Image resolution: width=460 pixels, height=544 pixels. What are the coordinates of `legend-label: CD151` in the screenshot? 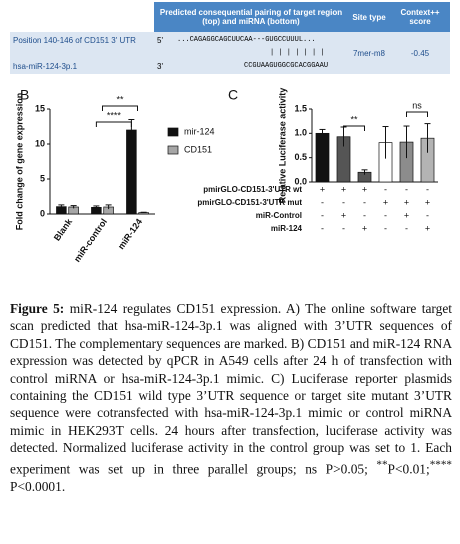 It's located at (198, 149).